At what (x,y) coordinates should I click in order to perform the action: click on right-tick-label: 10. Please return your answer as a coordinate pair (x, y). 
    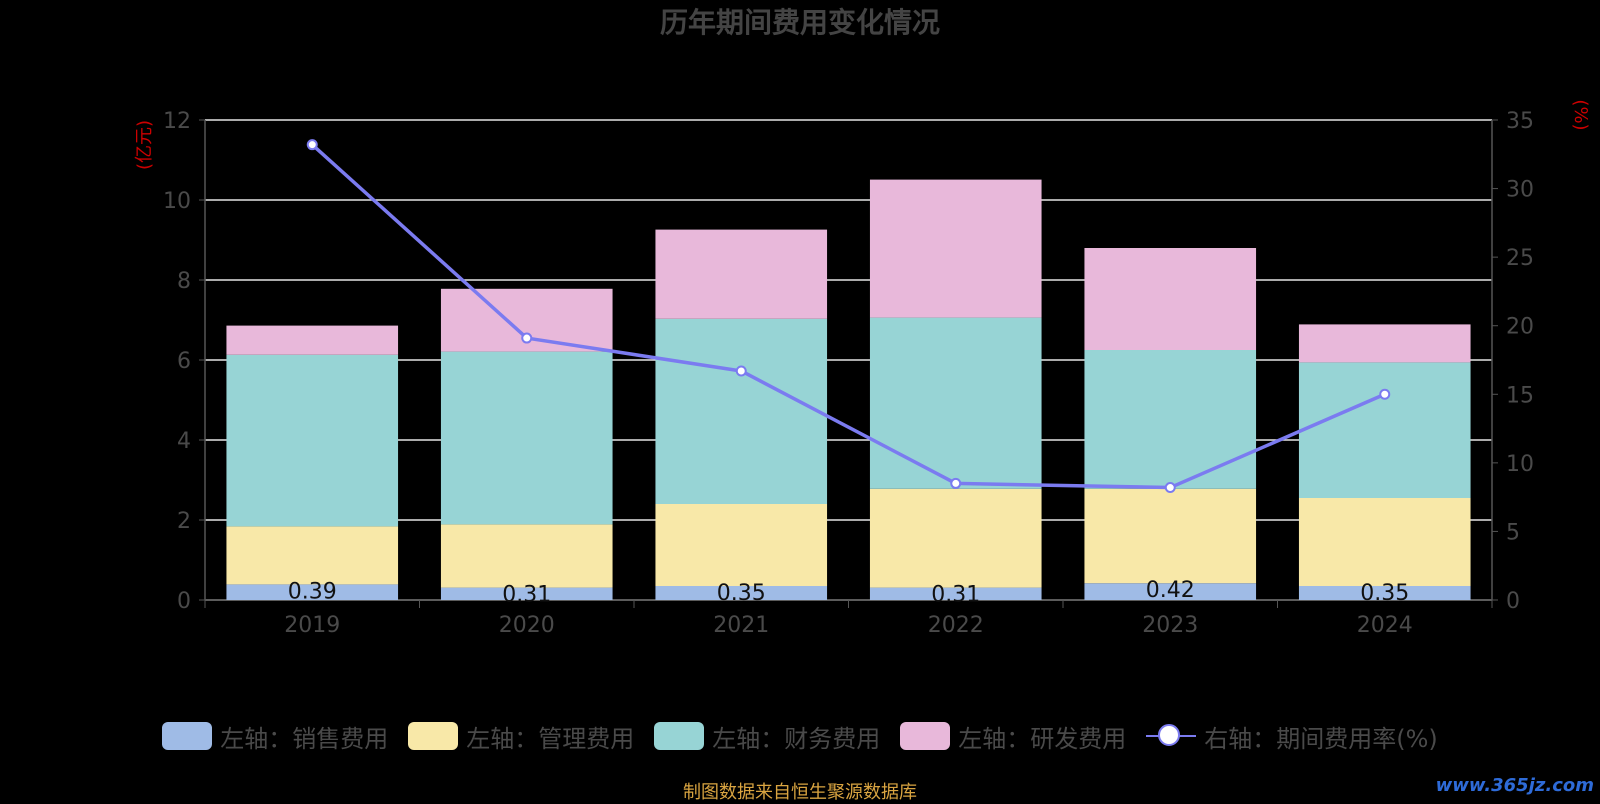
    Looking at the image, I should click on (1520, 464).